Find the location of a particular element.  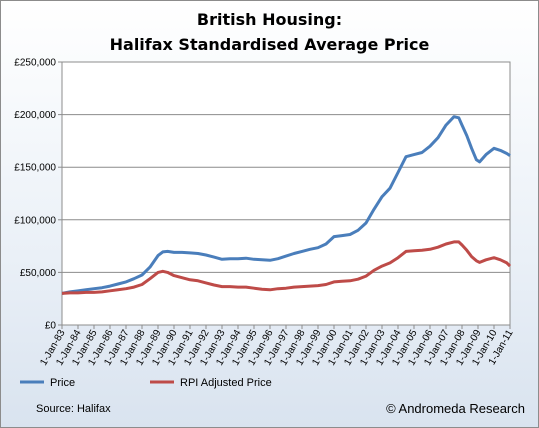

y-tick-label: £0 is located at coordinates (51, 326).